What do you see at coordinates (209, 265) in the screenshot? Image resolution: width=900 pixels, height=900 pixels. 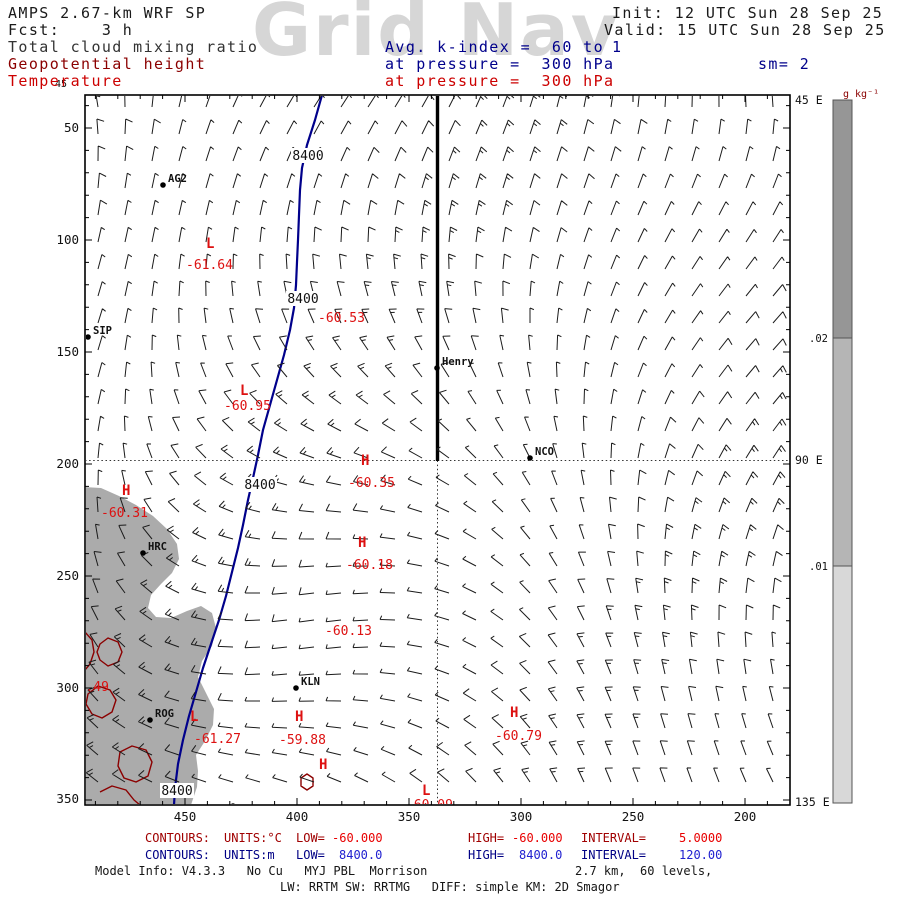 I see `svg-text: -61.64` at bounding box center [209, 265].